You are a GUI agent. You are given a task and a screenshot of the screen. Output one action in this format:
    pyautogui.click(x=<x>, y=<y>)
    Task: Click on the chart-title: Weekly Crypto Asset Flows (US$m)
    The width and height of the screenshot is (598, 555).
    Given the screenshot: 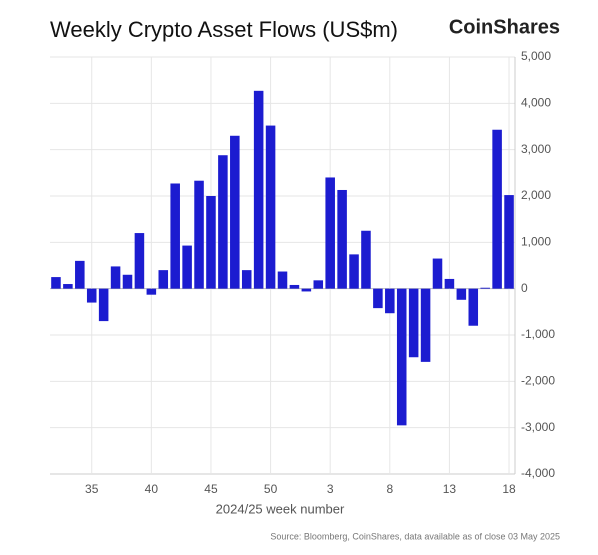 What is the action you would take?
    pyautogui.click(x=224, y=29)
    